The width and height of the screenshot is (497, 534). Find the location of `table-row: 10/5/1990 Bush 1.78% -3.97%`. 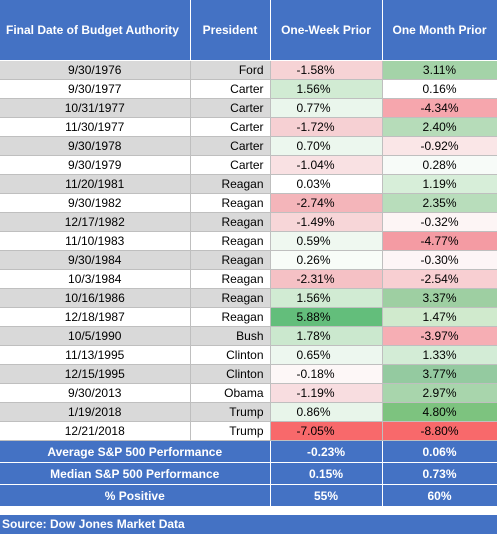

table-row: 10/5/1990 Bush 1.78% -3.97% is located at coordinates (248, 336).